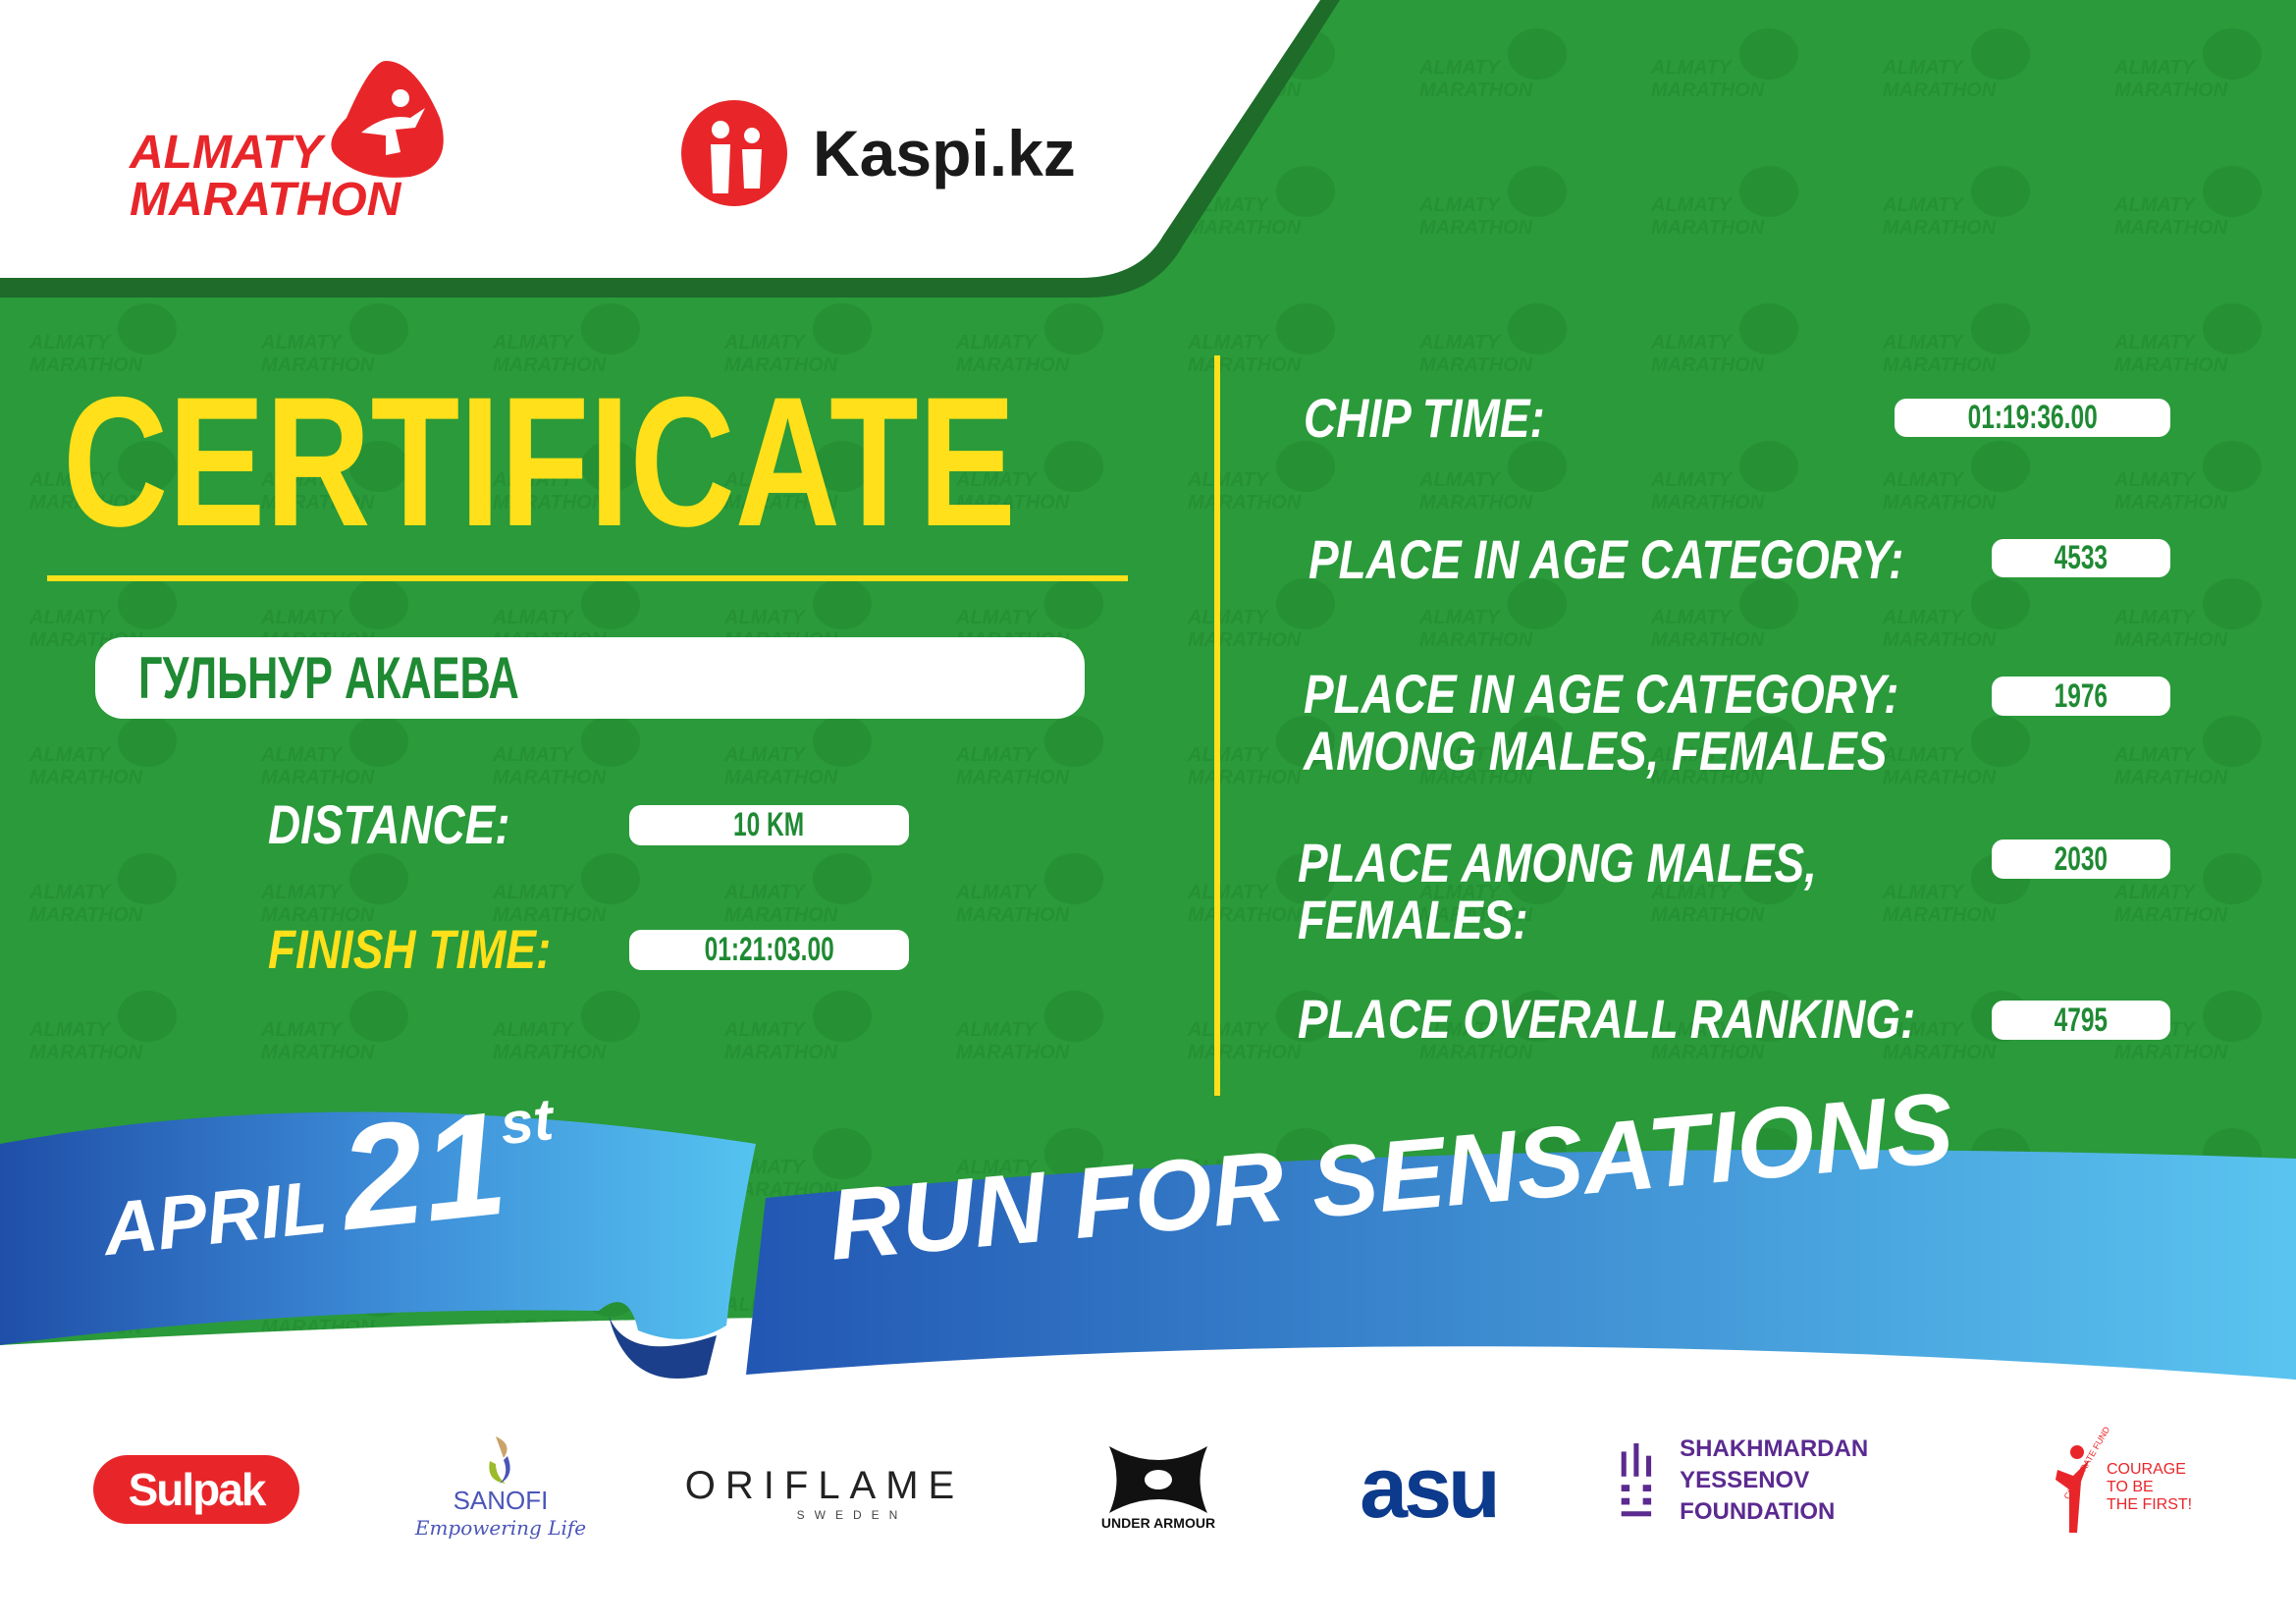 The height and width of the screenshot is (1624, 2296). Describe the element at coordinates (328, 678) in the screenshot. I see `participant-name: ГУЛЬНУР АКАЕВА` at that location.